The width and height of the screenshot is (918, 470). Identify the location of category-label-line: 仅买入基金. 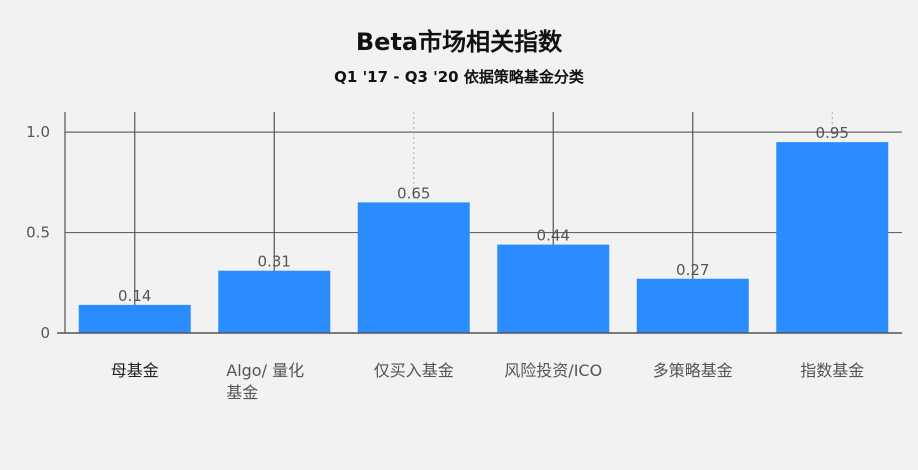
(414, 370).